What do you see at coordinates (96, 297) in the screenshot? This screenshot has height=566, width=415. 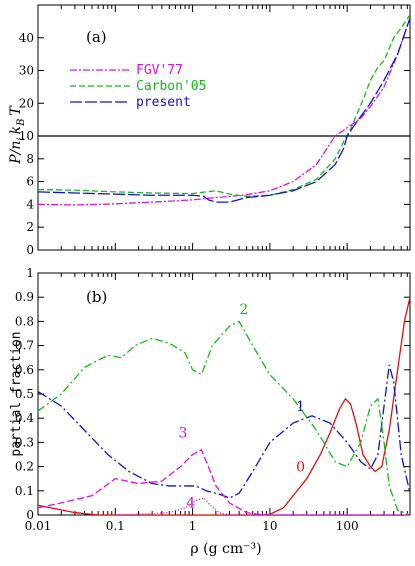 I see `panel-b-label: (b)` at bounding box center [96, 297].